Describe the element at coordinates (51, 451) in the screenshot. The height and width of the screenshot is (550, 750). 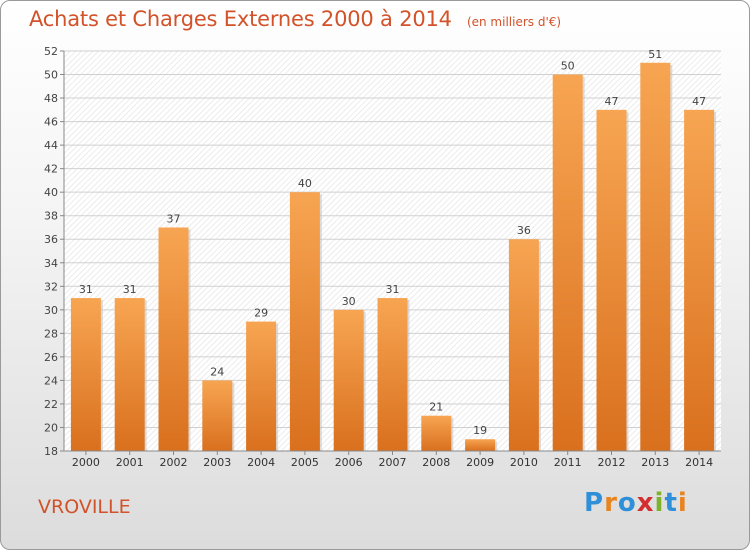
I see `y-tick-label: 18` at that location.